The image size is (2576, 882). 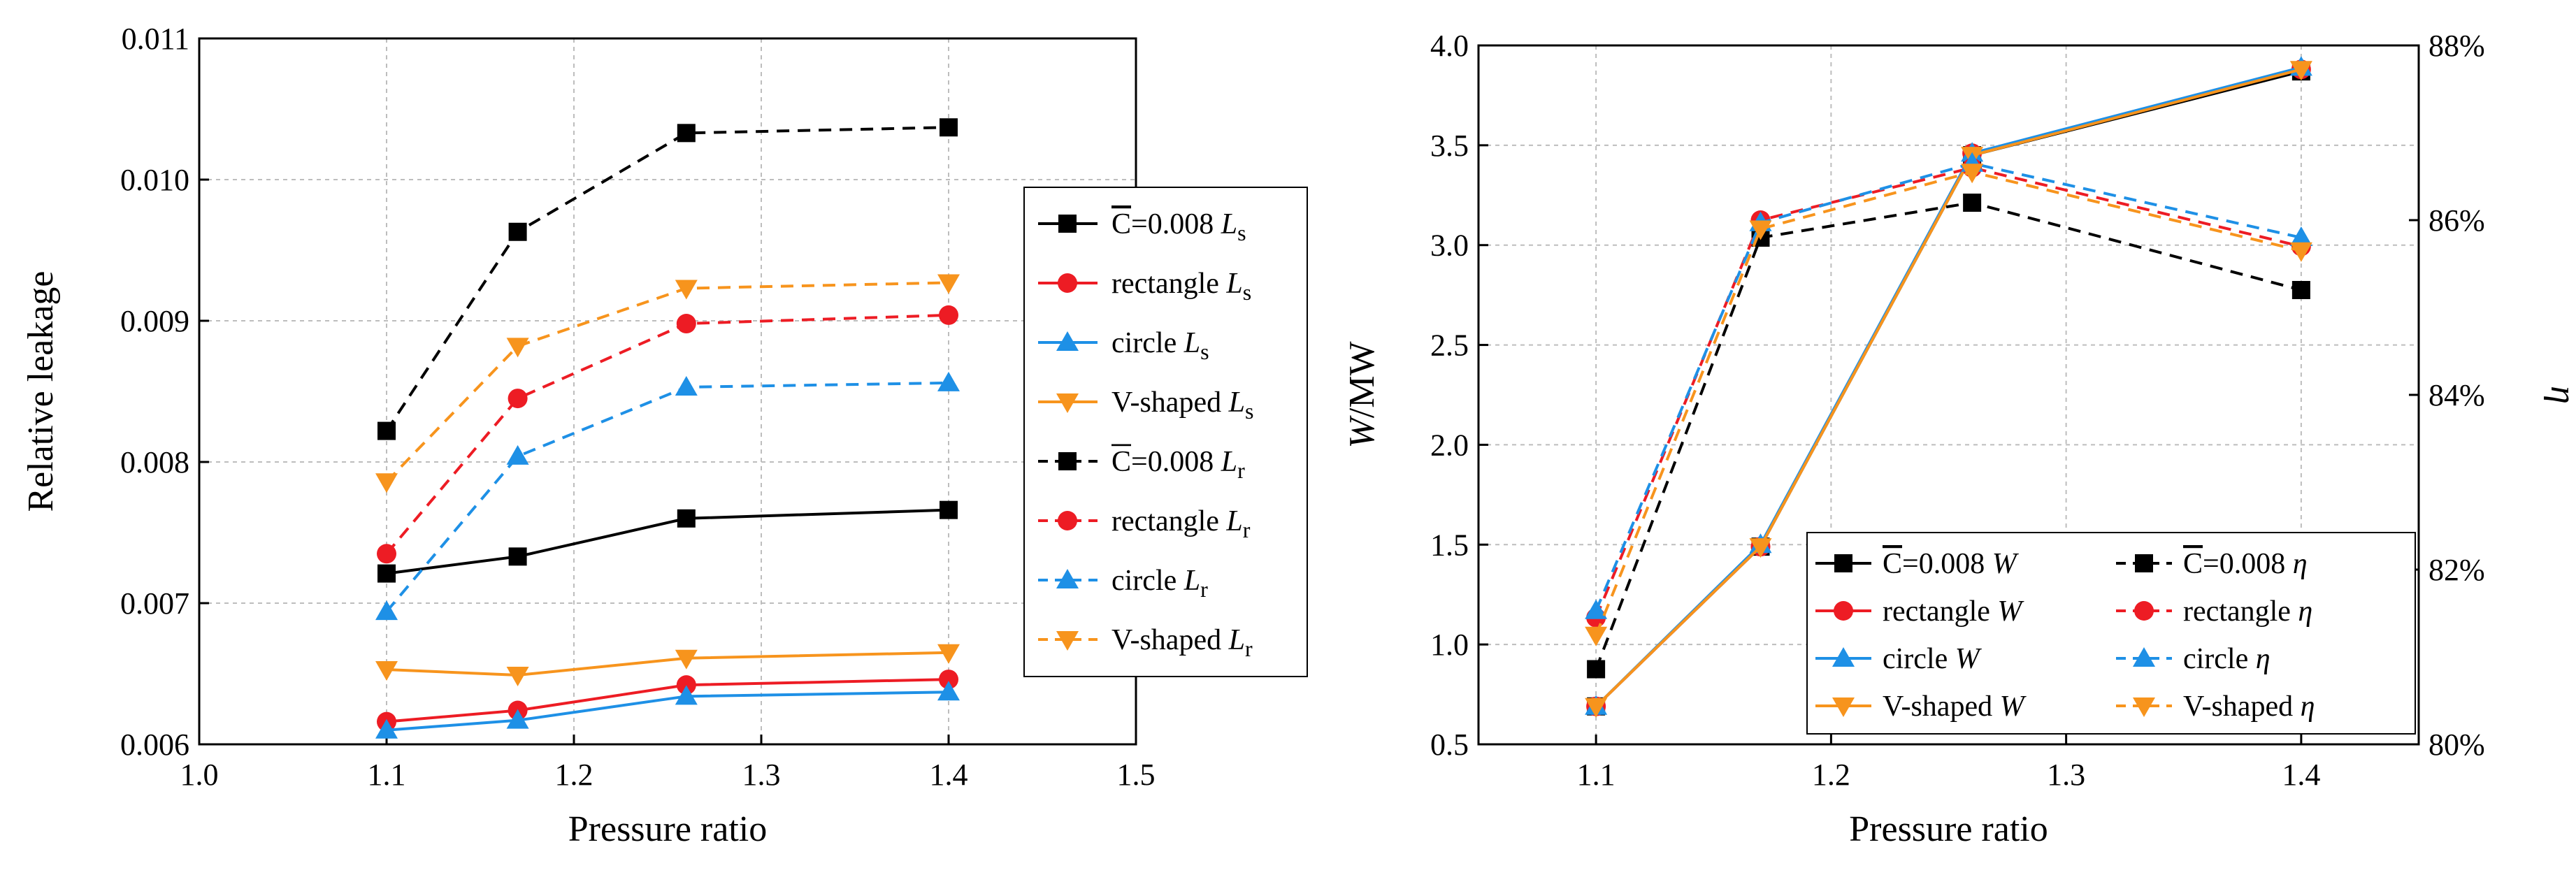 I want to click on legend-label: V-shaped W, so click(x=1955, y=707).